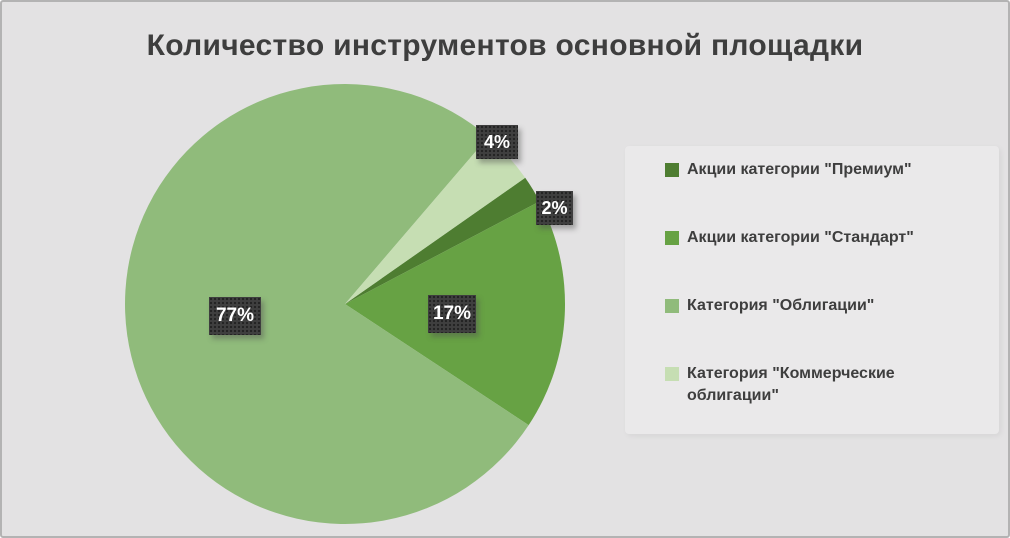  Describe the element at coordinates (791, 384) in the screenshot. I see `legend-item-label: Категория "Коммерческие облигации"` at that location.